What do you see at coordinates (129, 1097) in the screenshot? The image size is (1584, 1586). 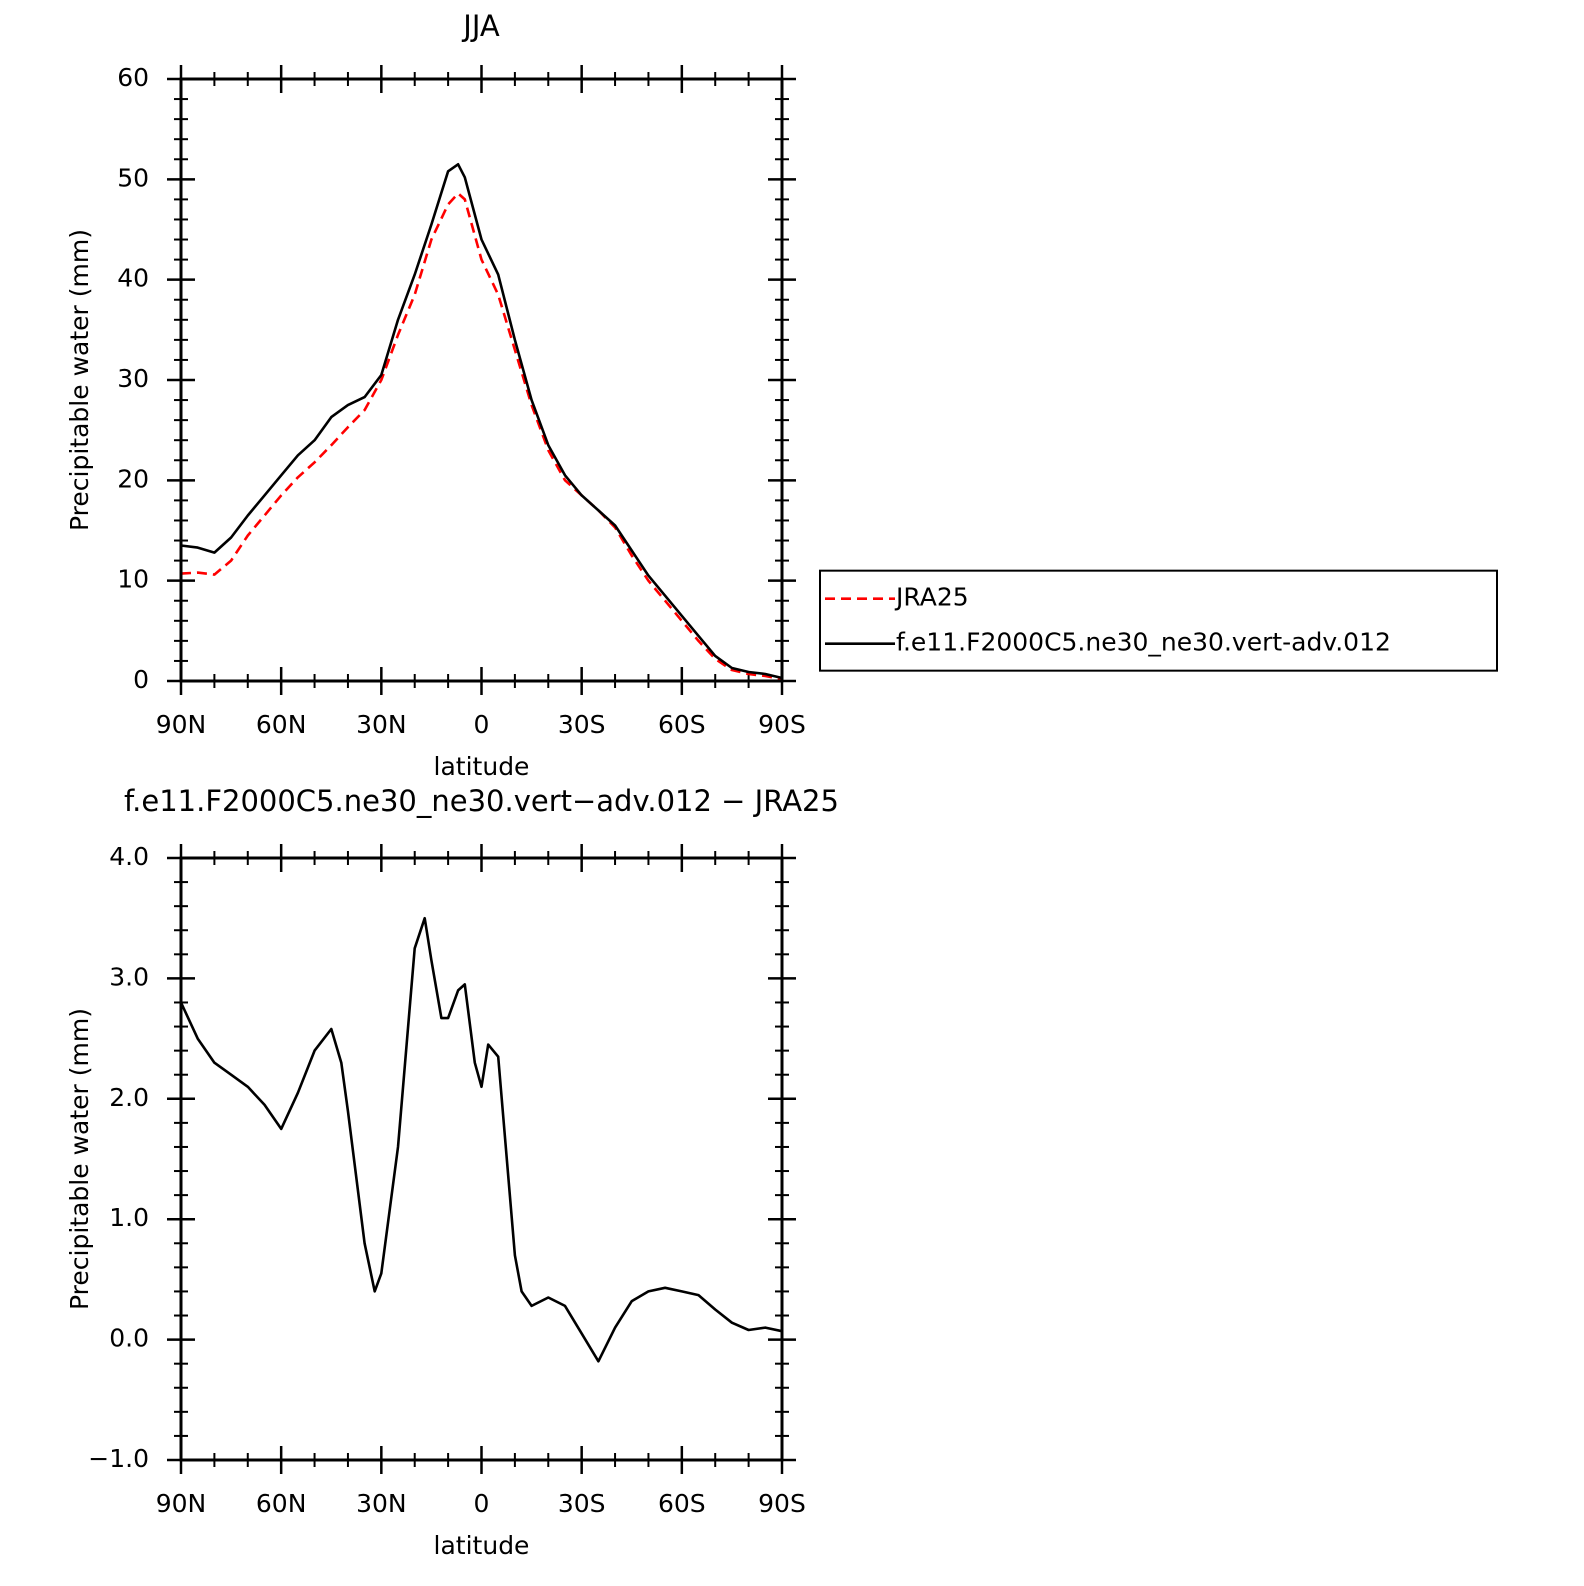 I see `y-tick-label: 2.0` at bounding box center [129, 1097].